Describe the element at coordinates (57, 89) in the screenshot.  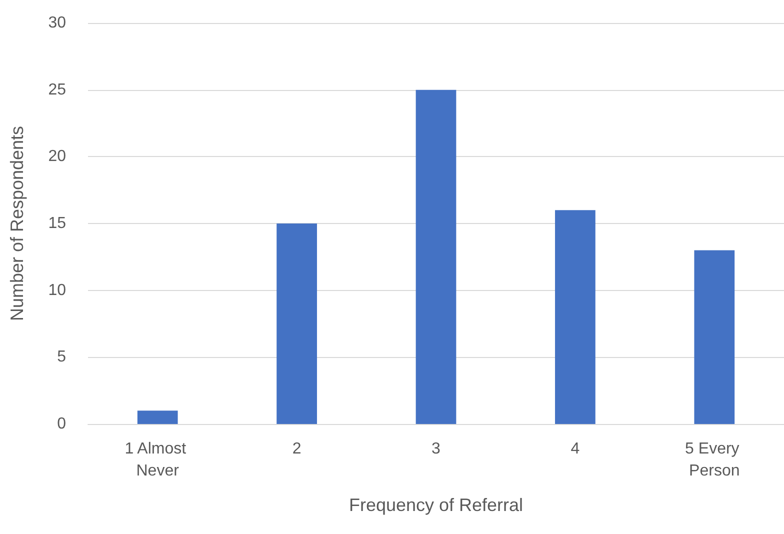
I see `y-tick-label: 25` at that location.